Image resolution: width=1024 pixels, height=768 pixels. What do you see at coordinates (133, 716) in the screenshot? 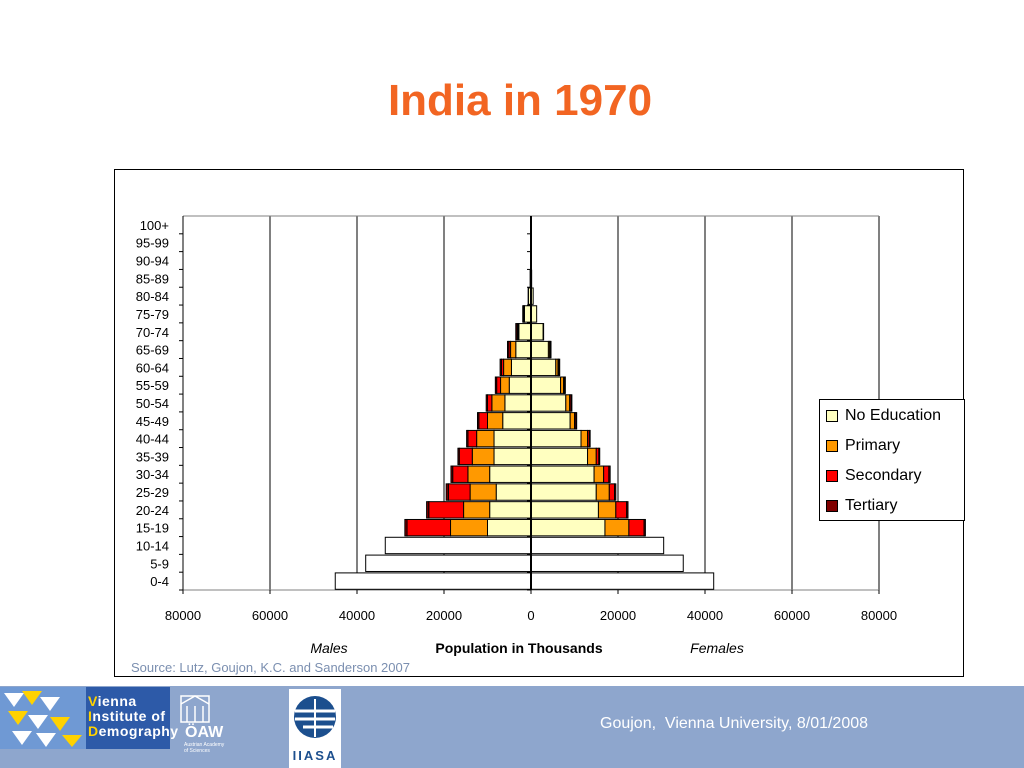
I see `vienna-institute-wordmark: Vienna Institute of Demography` at bounding box center [133, 716].